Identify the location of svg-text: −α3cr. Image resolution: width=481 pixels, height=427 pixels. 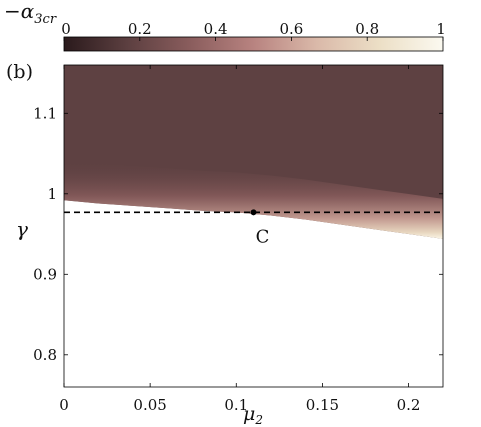
(30, 13).